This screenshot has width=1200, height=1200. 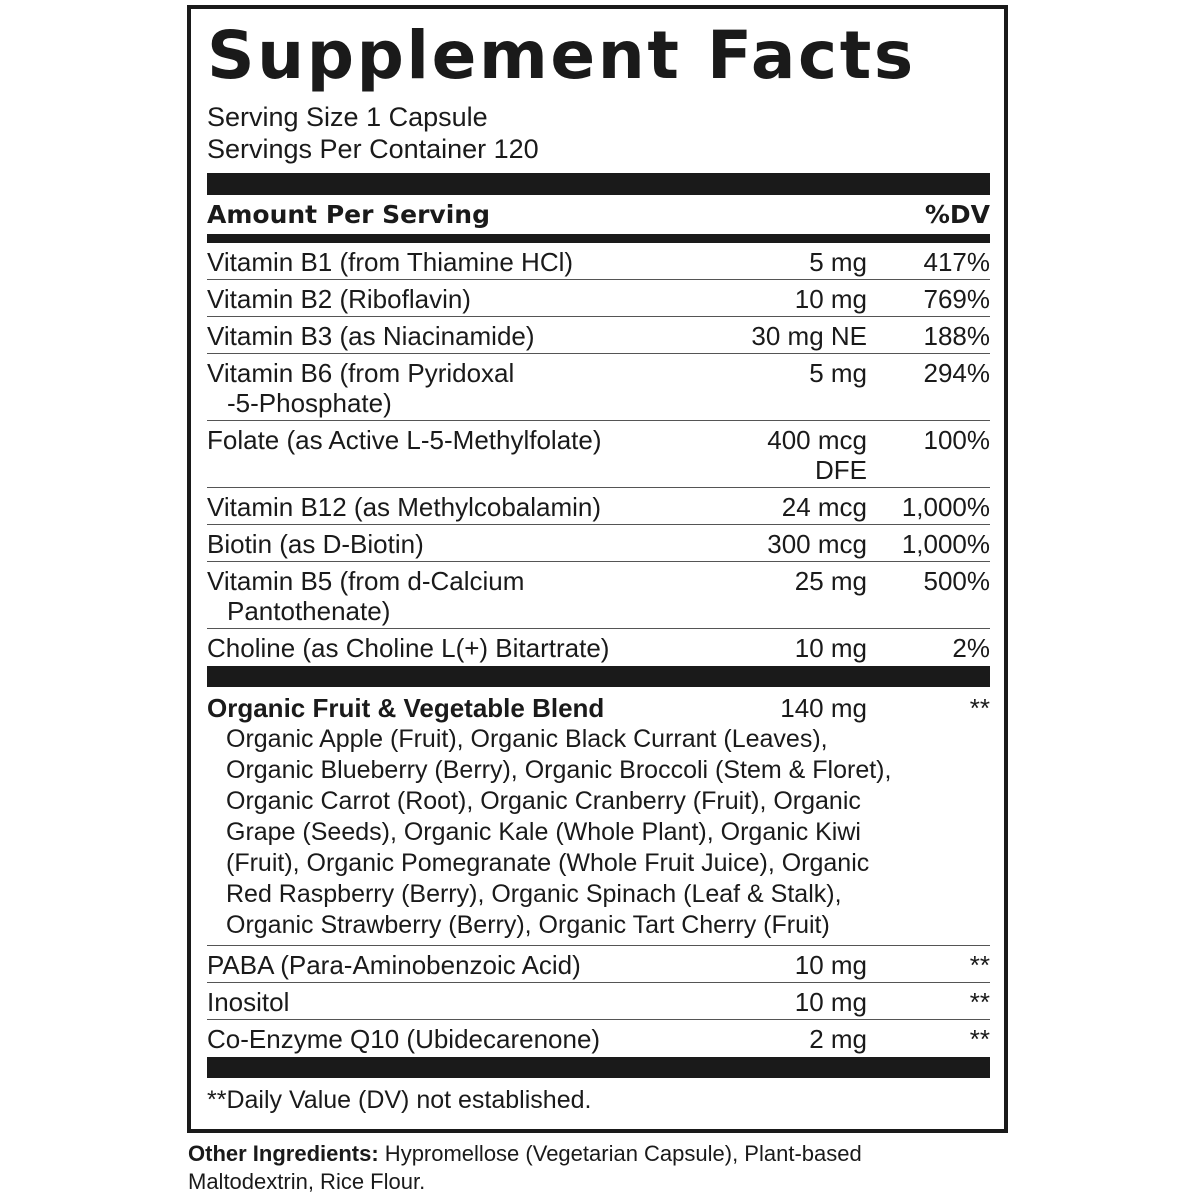 I want to click on nutrient-row: Biotin (as D-Biotin) 300 mcg 1,000%, so click(x=598, y=543).